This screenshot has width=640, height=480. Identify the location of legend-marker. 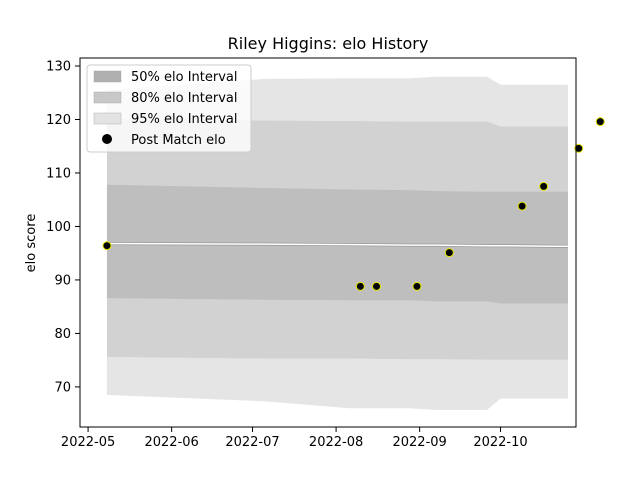
(107, 139).